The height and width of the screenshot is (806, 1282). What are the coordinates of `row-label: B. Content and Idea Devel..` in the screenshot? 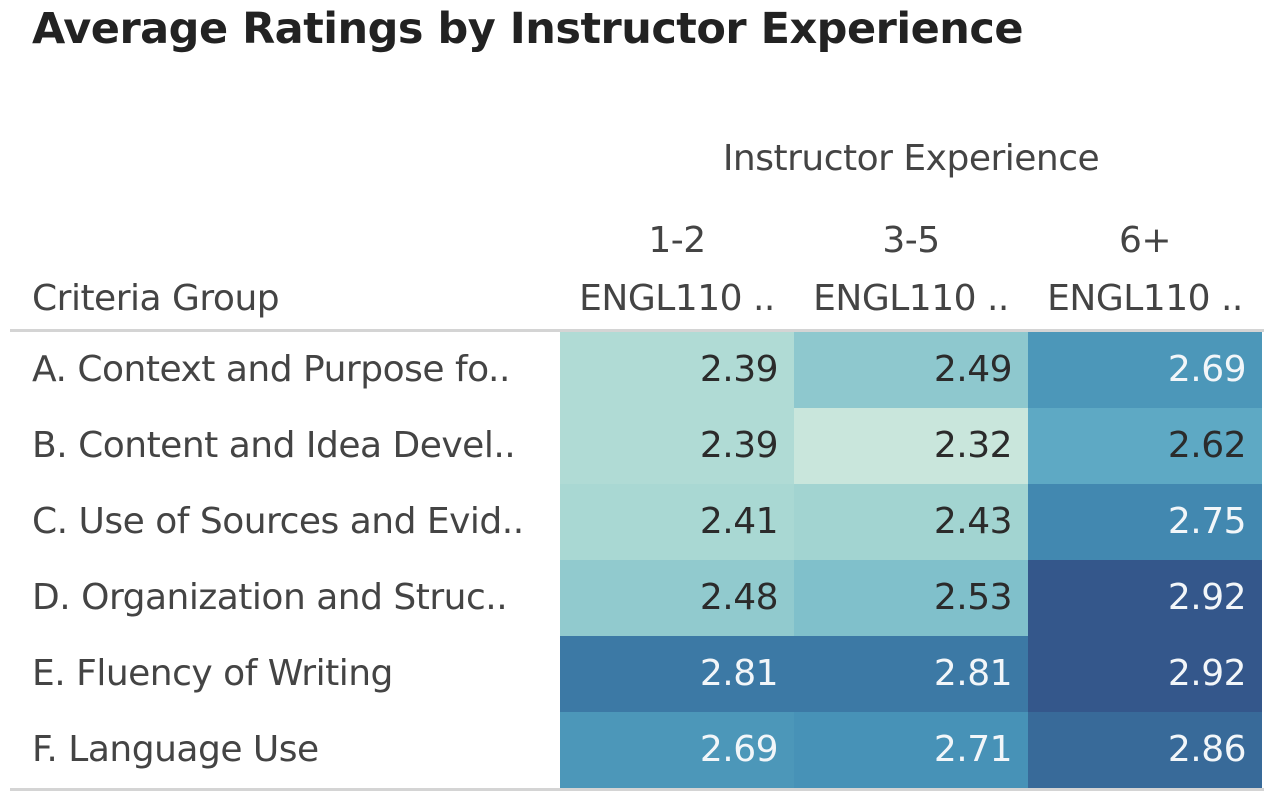 It's located at (274, 445).